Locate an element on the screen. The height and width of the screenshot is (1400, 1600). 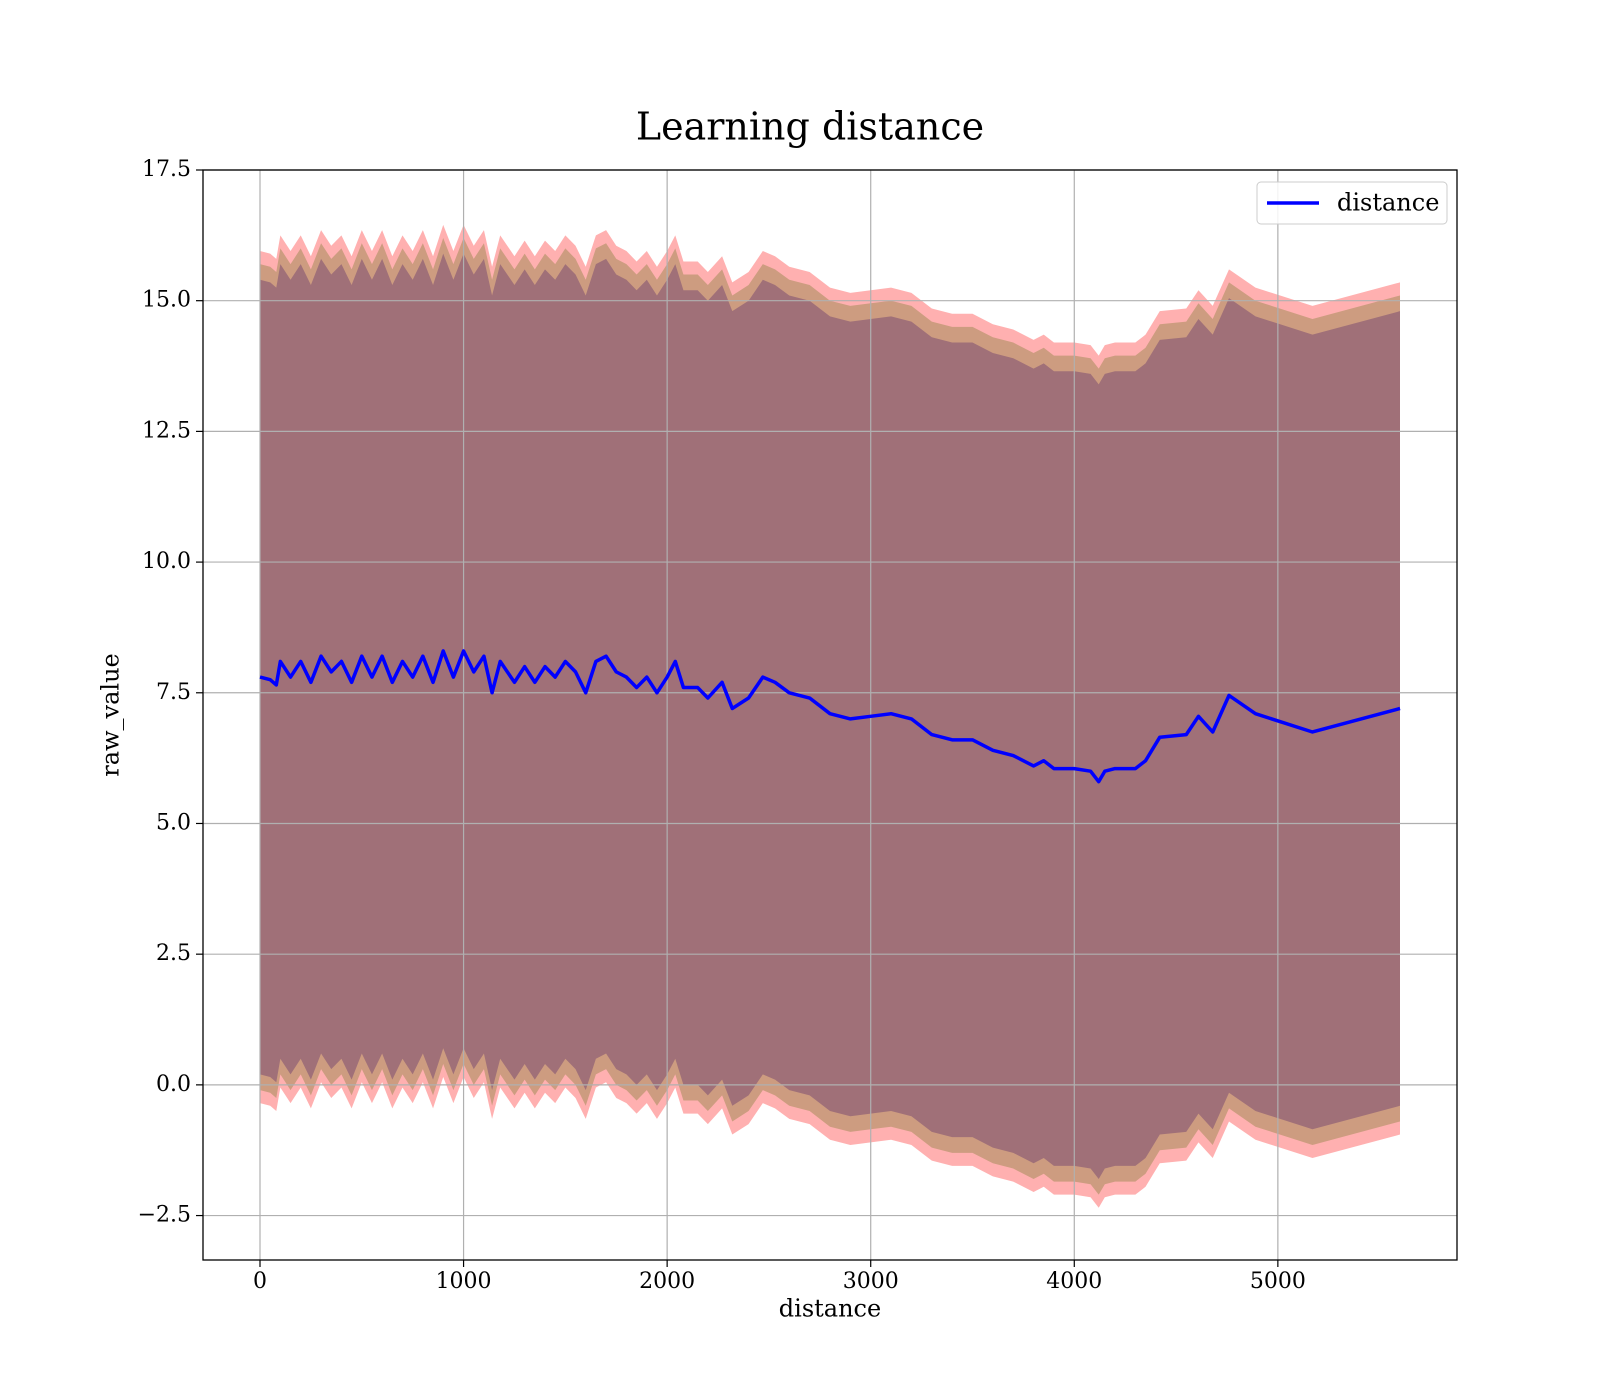
y-tick-label: 2.5 is located at coordinates (173, 953).